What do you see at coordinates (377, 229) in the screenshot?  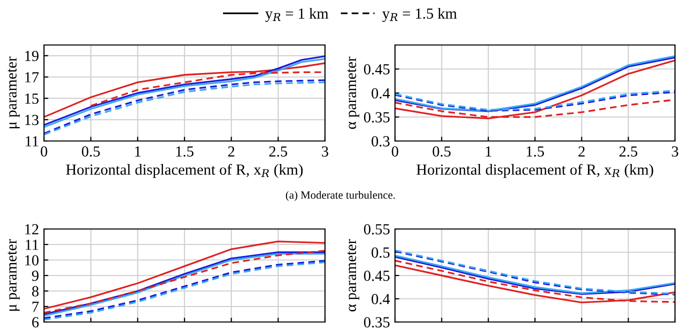 I see `y-tick-label: 0.55` at bounding box center [377, 229].